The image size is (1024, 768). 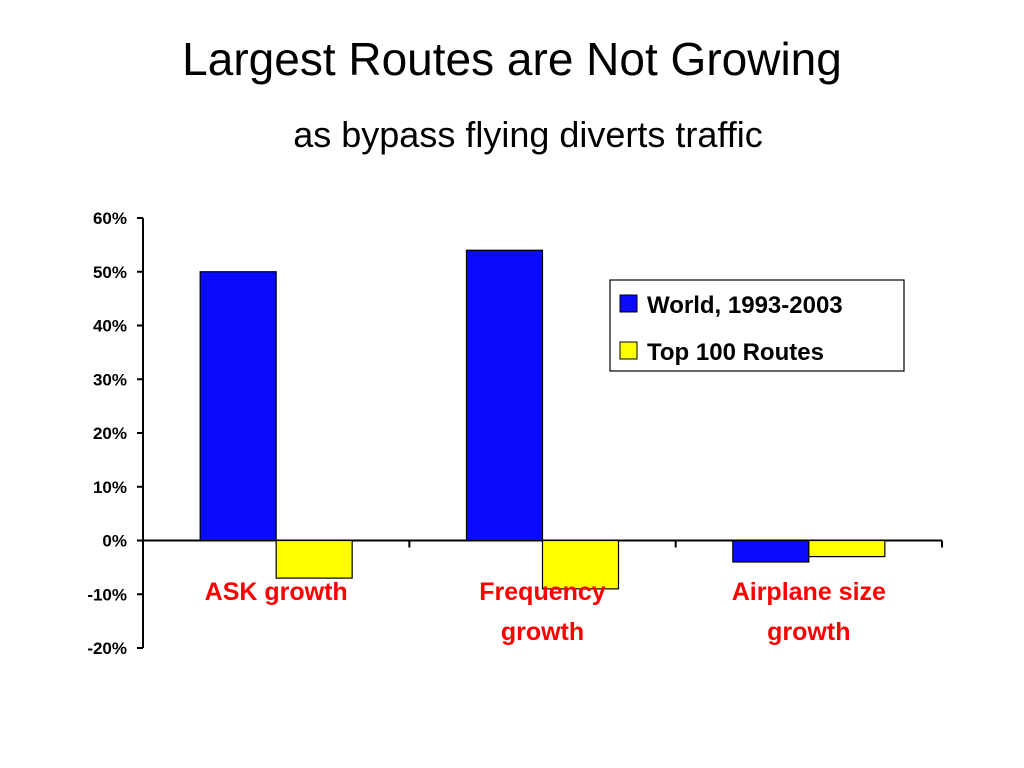 What do you see at coordinates (528, 134) in the screenshot?
I see `chart-subtitle: as bypass flying diverts traffic` at bounding box center [528, 134].